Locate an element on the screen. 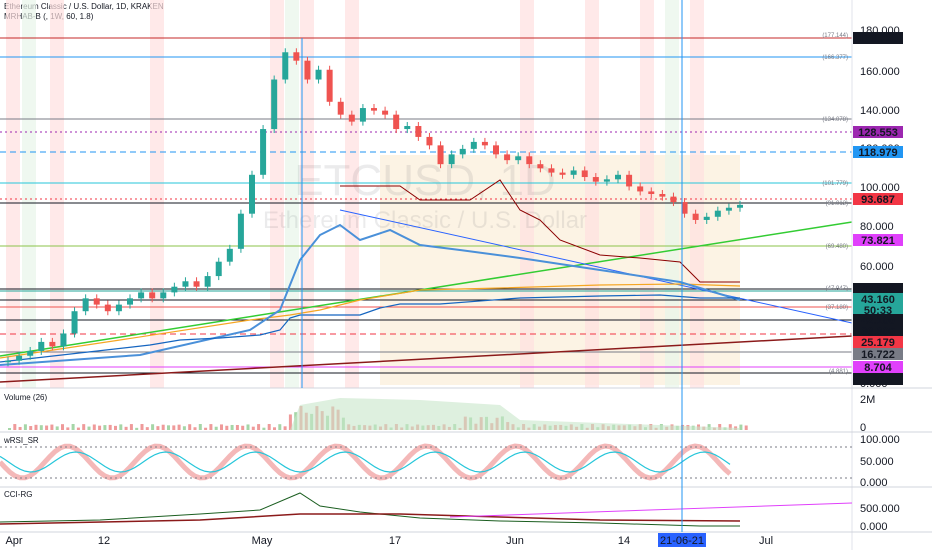 This screenshot has height=550, width=932. volume-area is located at coordinates (515, 414).